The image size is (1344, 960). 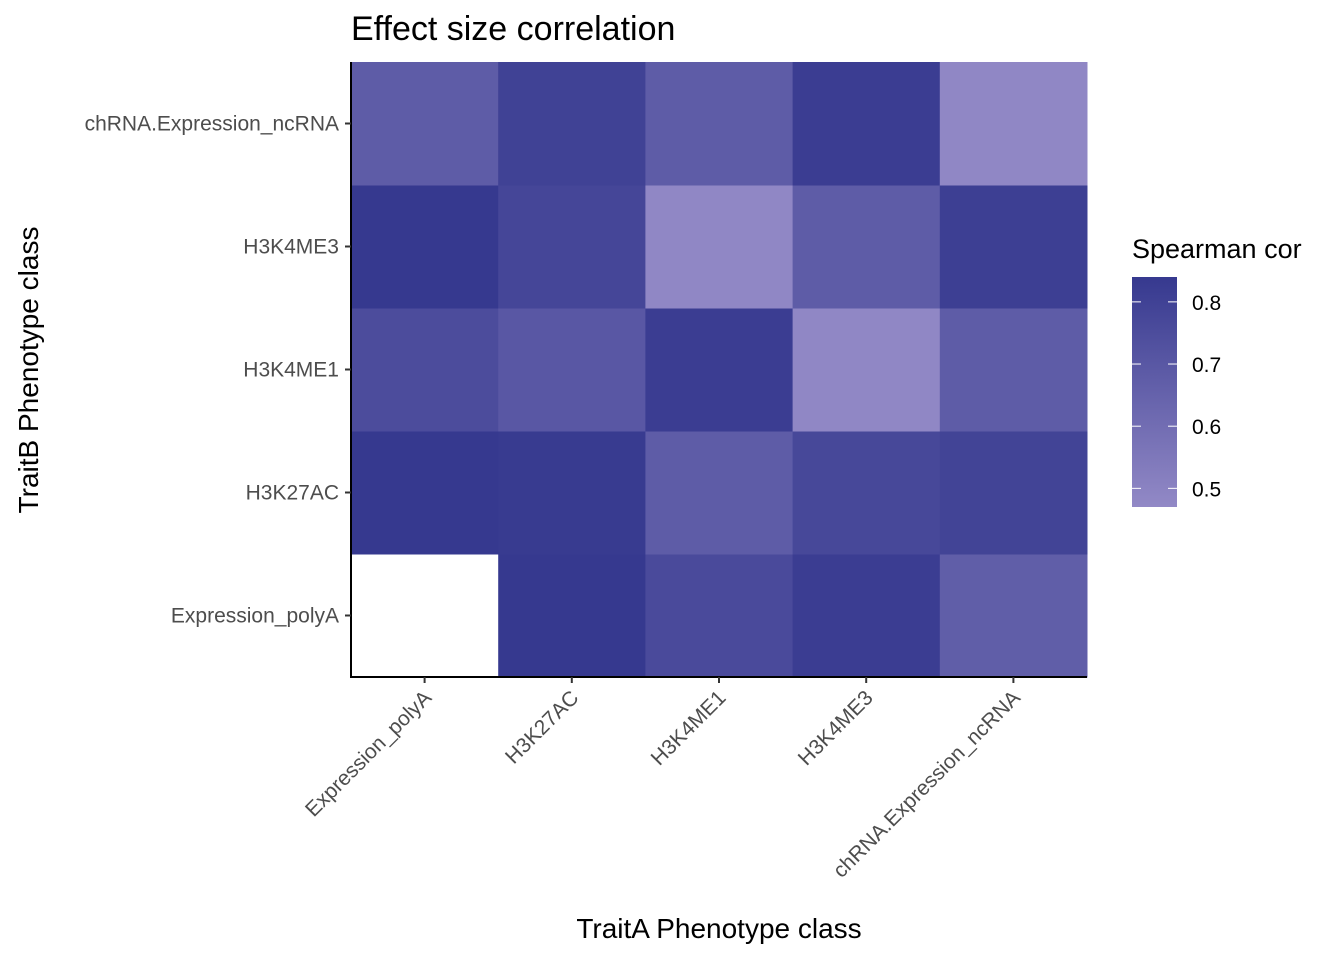 What do you see at coordinates (1206, 489) in the screenshot?
I see `legend-tick-label: 0.5` at bounding box center [1206, 489].